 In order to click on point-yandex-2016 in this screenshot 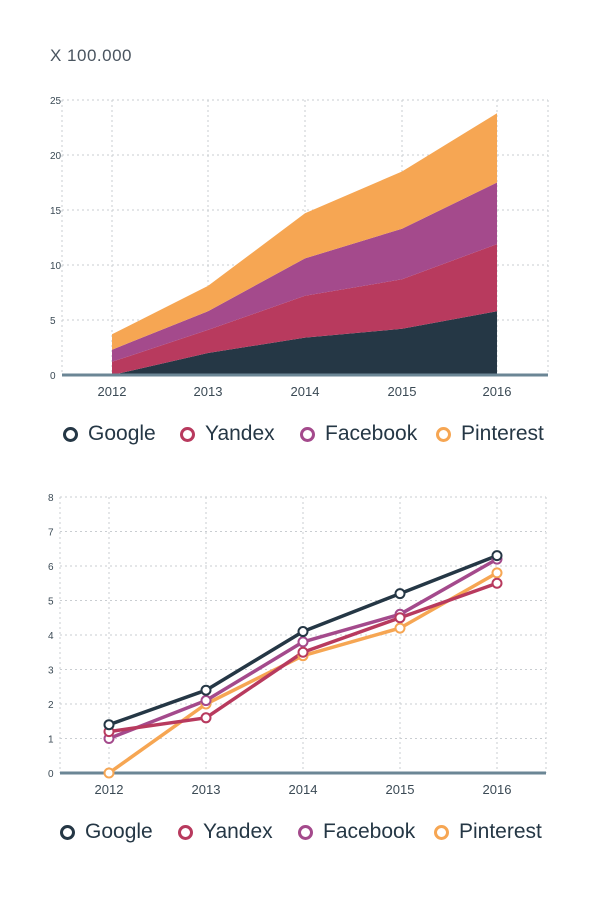, I will do `click(497, 583)`.